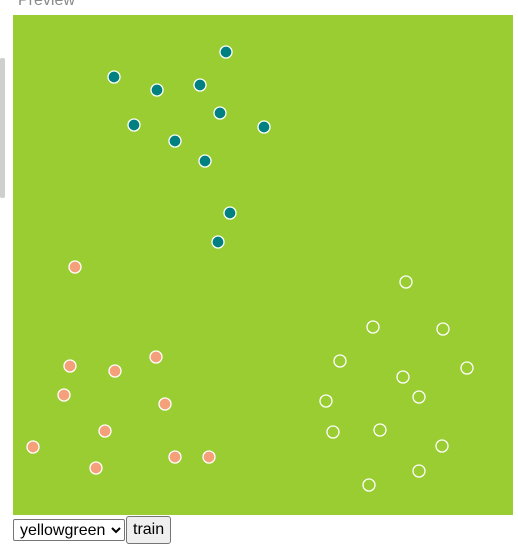 The width and height of the screenshot is (518, 556). What do you see at coordinates (69, 530) in the screenshot?
I see `color-select: yellowgreen` at bounding box center [69, 530].